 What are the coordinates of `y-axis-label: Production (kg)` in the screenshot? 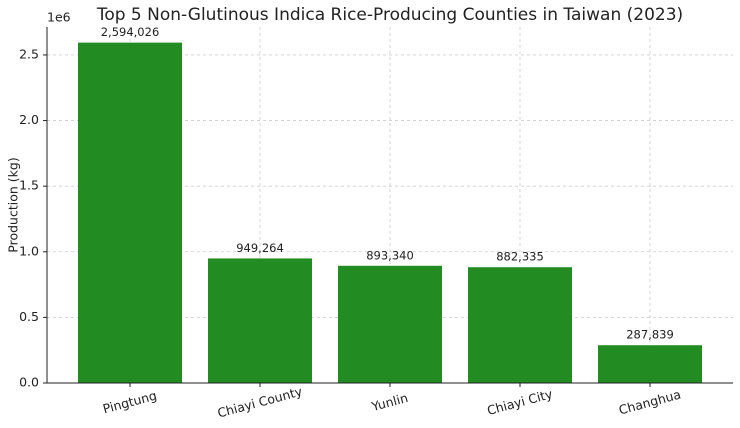 It's located at (13, 204).